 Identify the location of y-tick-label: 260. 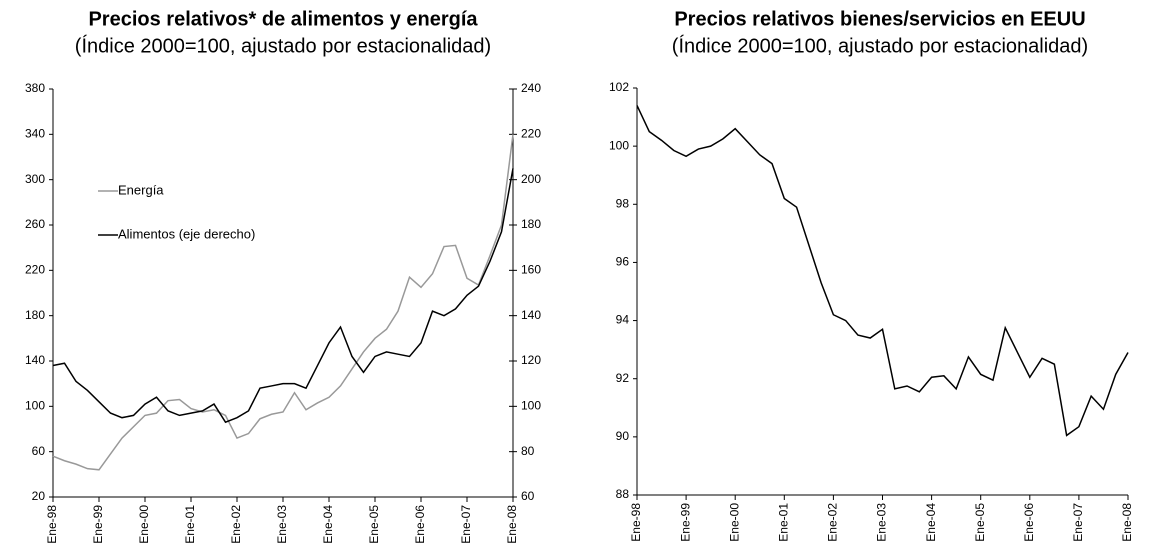
(35, 224).